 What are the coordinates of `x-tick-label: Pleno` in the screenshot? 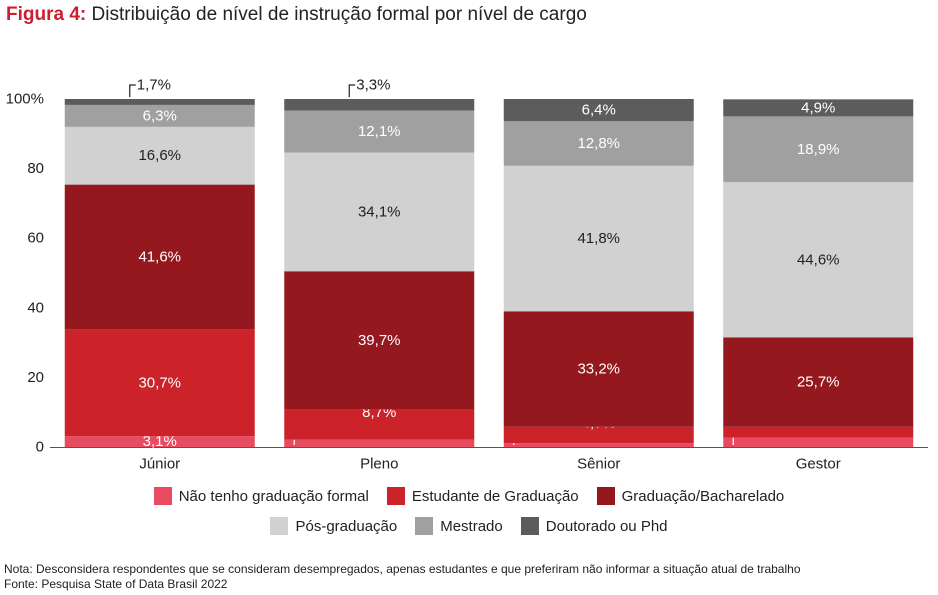 It's located at (379, 464).